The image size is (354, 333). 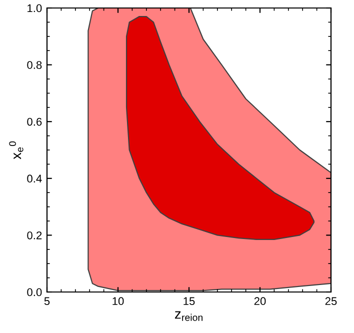 I want to click on y-tick-label: 0.2, so click(x=34, y=235).